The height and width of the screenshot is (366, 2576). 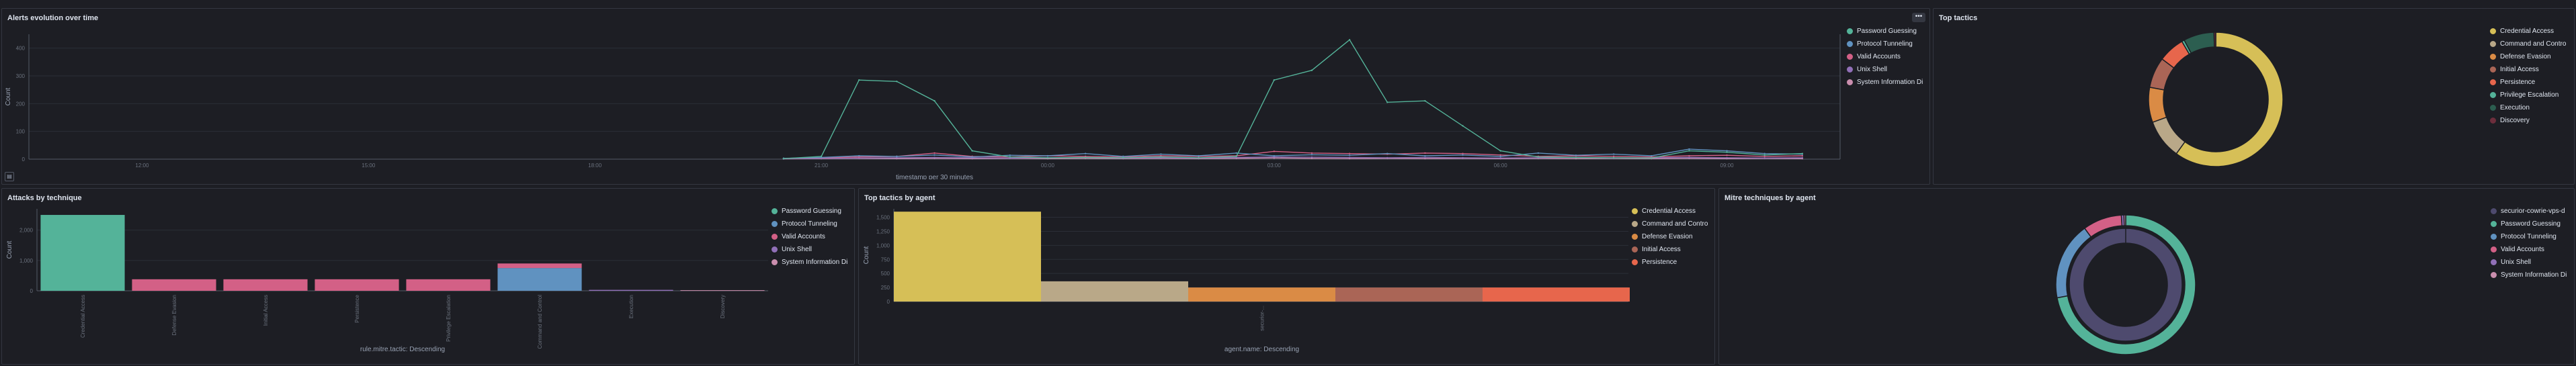 I want to click on y-tick-label: 300, so click(x=21, y=76).